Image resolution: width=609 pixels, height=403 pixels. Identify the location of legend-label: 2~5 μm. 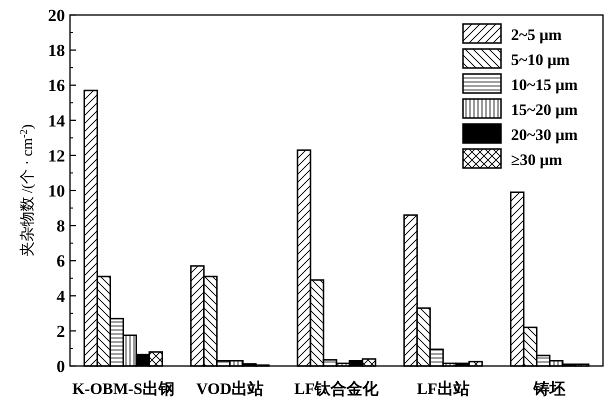
(536, 35).